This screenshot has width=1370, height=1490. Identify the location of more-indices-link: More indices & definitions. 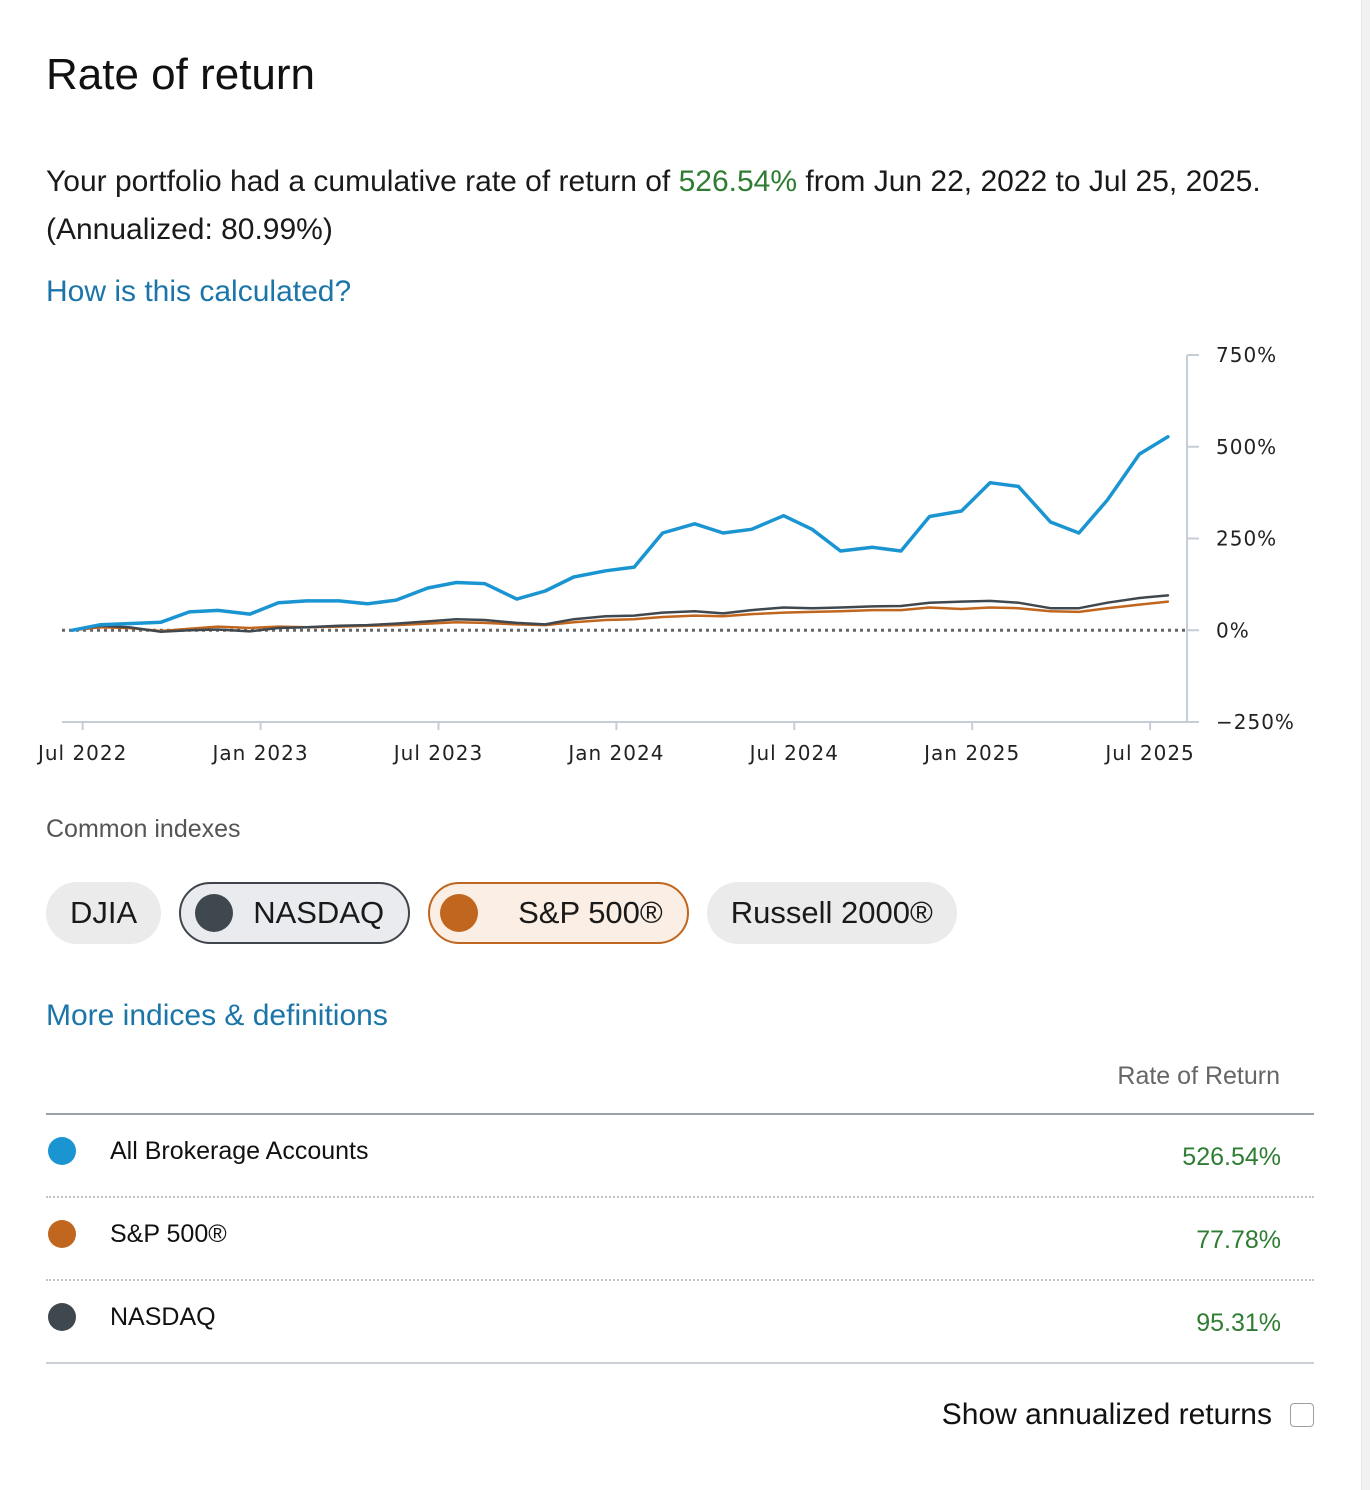
(217, 1015).